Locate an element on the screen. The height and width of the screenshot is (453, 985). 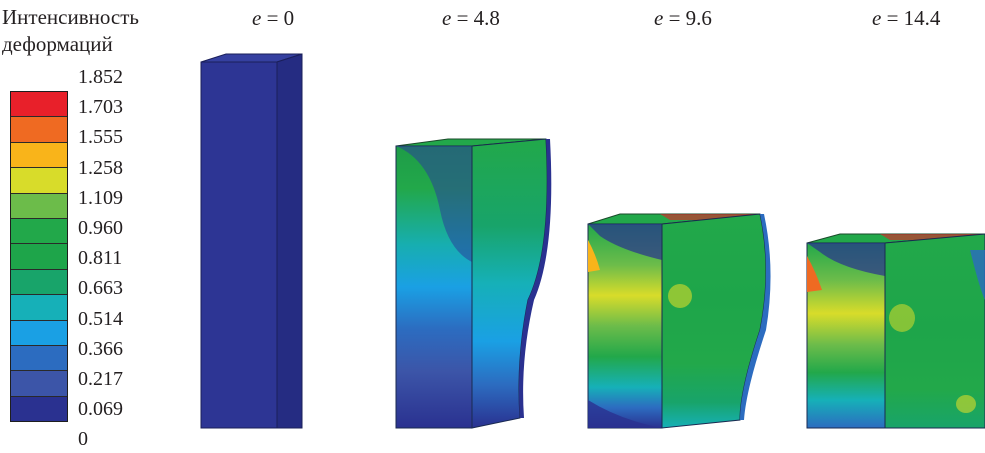
stage-label-e0: e = 0 is located at coordinates (273, 18).